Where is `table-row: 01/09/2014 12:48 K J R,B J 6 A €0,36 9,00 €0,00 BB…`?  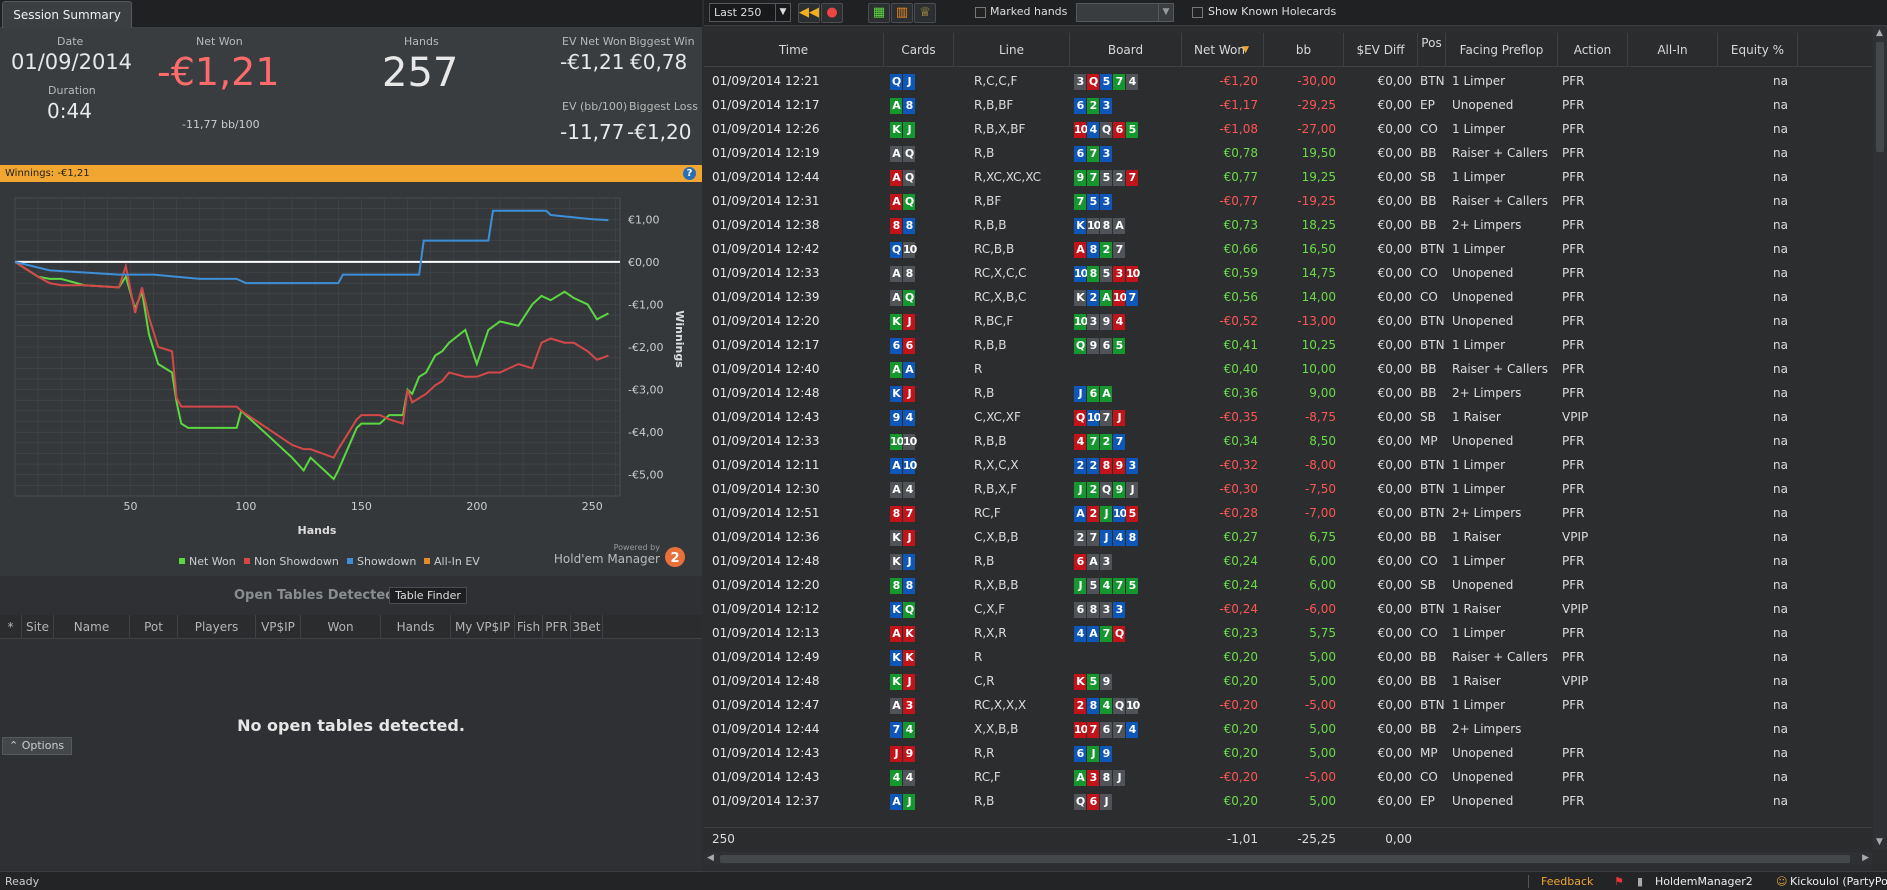
table-row: 01/09/2014 12:48 K J R,B J 6 A €0,36 9,00 €0,00 BB… is located at coordinates (1288, 393).